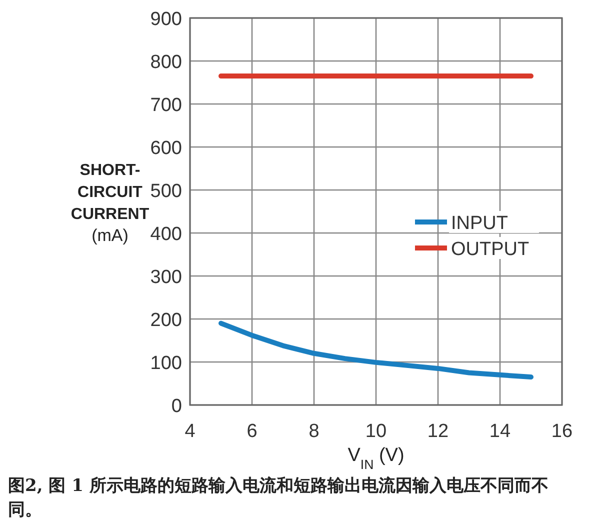 This screenshot has width=603, height=526. Describe the element at coordinates (438, 431) in the screenshot. I see `x-tick-label: 12` at that location.